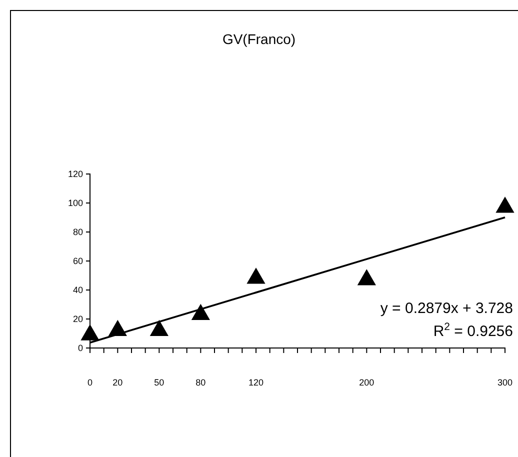 Image resolution: width=518 pixels, height=457 pixels. Describe the element at coordinates (75, 203) in the screenshot. I see `y-tick-label: 100` at that location.